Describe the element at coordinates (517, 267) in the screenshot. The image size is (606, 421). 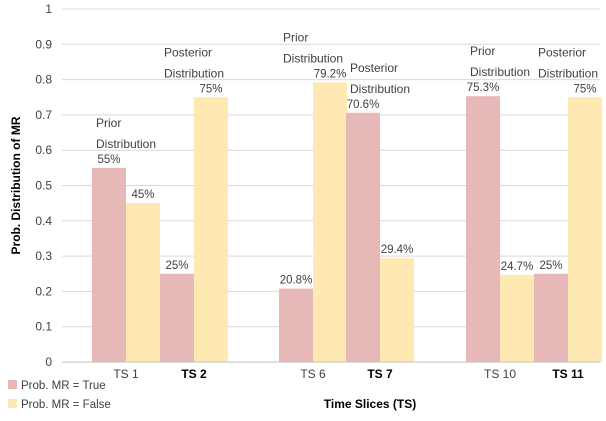
I see `data-label: 24.7%` at that location.